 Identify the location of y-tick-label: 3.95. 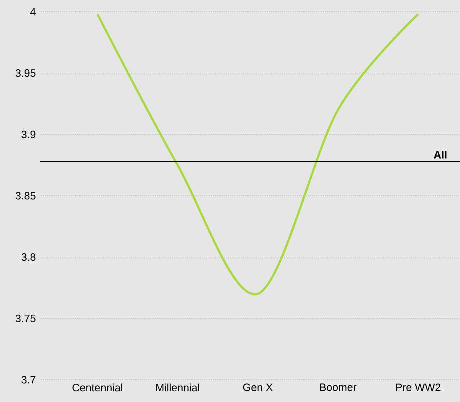
(26, 74).